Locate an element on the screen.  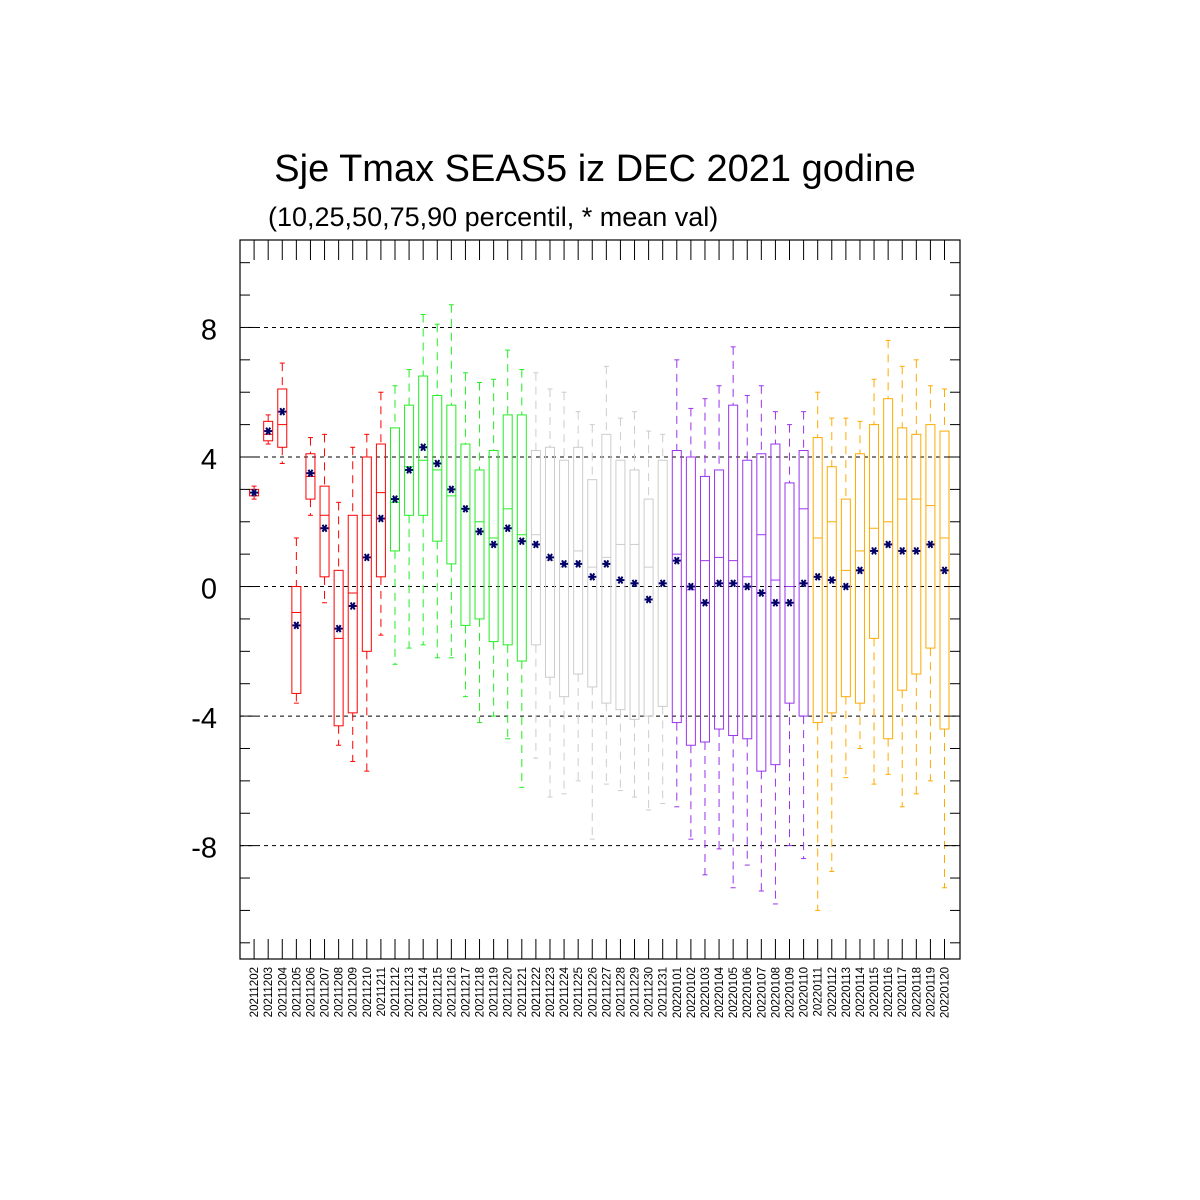
x-tick-label: 20220118 is located at coordinates (917, 992).